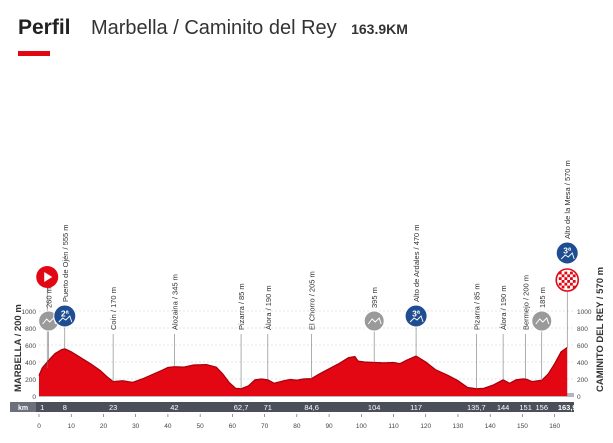 The image size is (613, 443). Describe the element at coordinates (65, 314) in the screenshot. I see `climb-category: 2ª` at that location.